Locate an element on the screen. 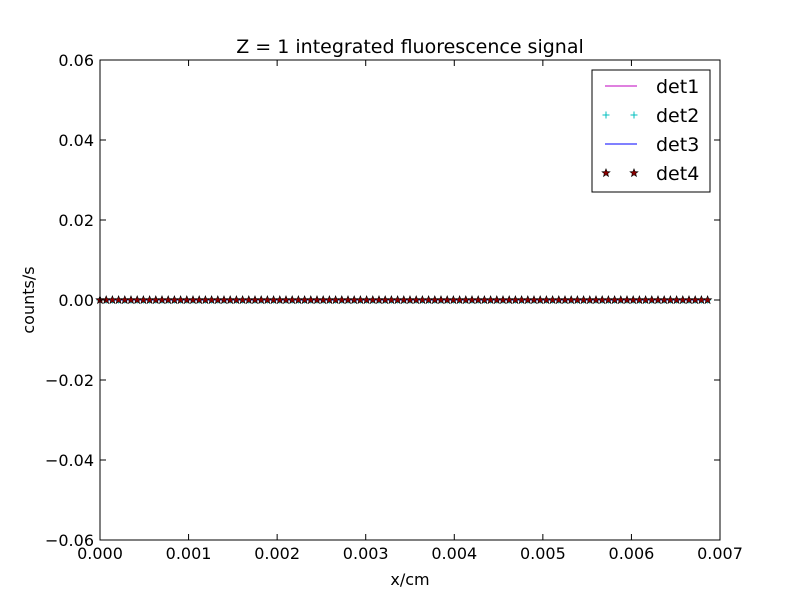 The height and width of the screenshot is (600, 800). series-det4 is located at coordinates (404, 299).